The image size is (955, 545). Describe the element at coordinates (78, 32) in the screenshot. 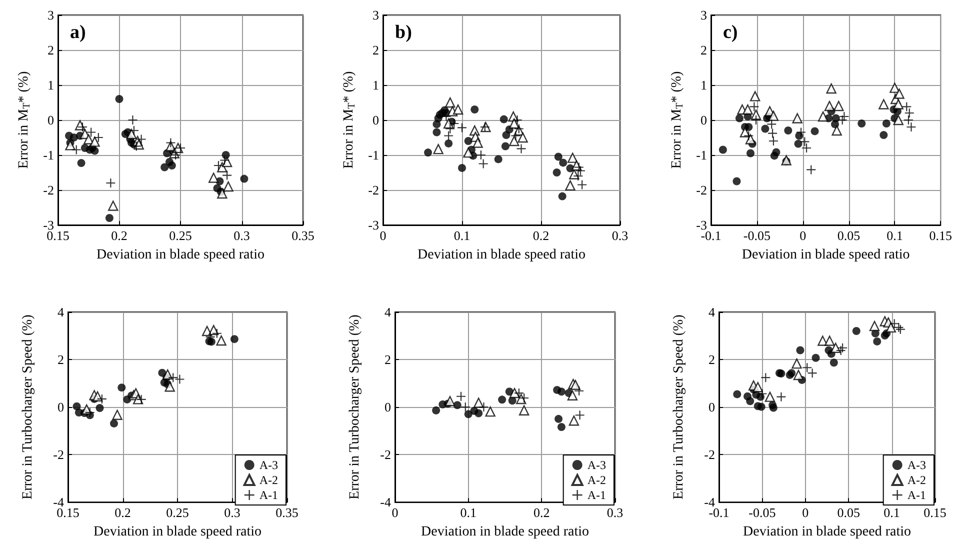

I see `chart-title: a)` at that location.